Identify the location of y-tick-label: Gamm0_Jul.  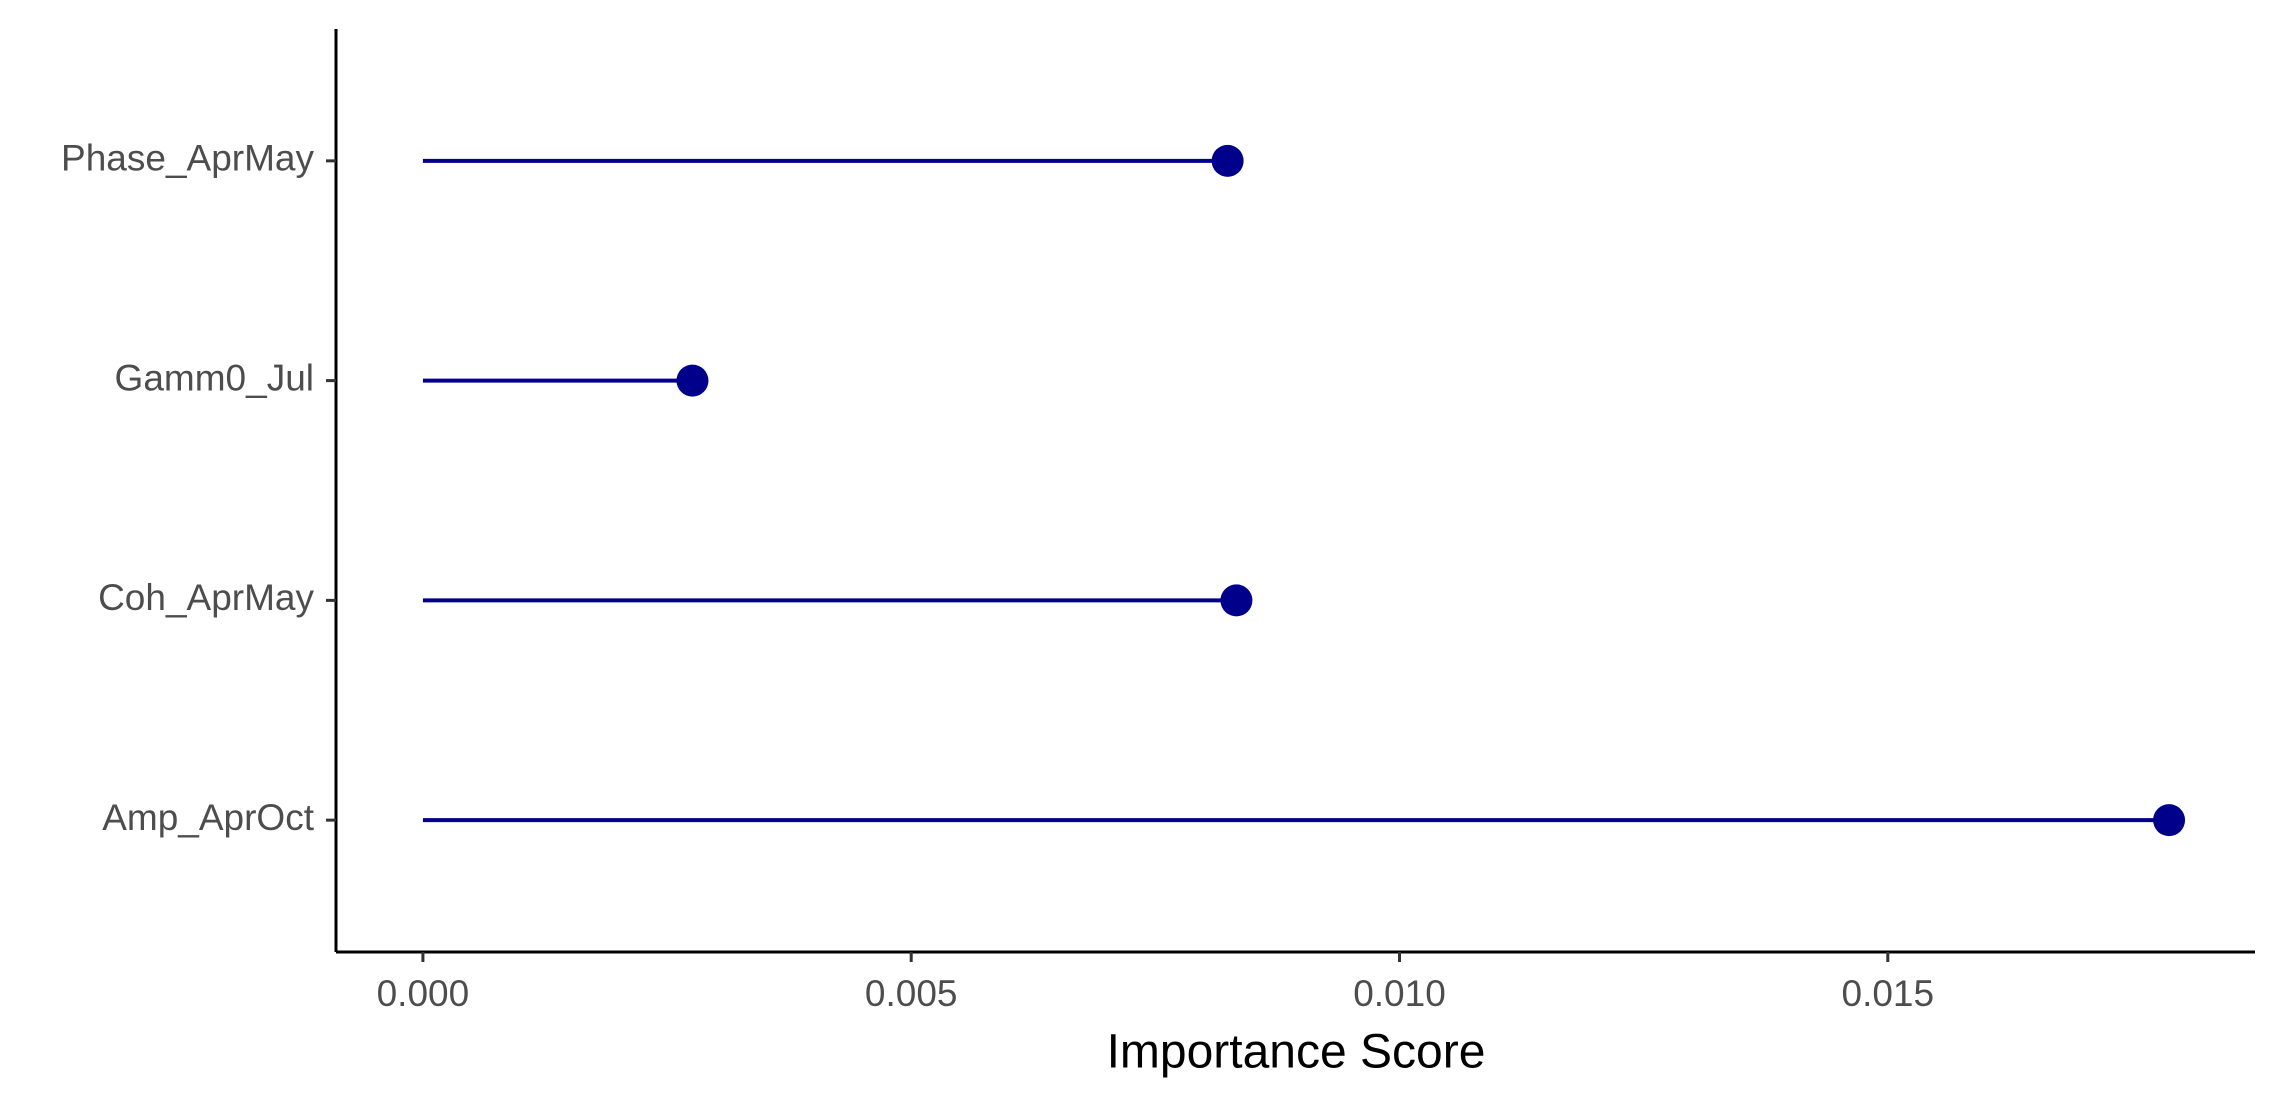
(214, 377).